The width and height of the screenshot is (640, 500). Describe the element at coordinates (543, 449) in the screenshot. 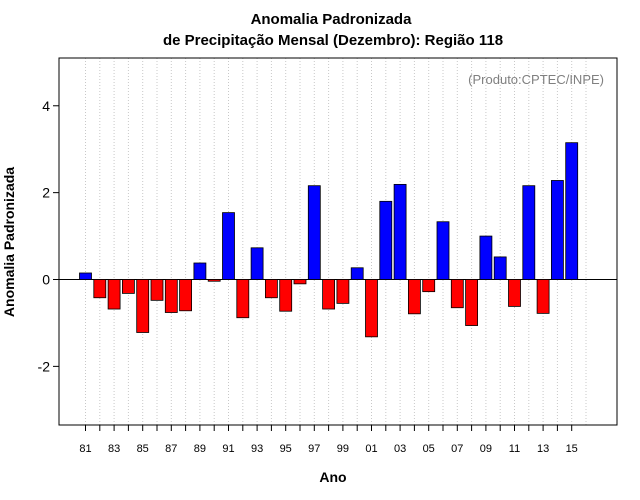

I see `x-tick-label-13: 13` at that location.